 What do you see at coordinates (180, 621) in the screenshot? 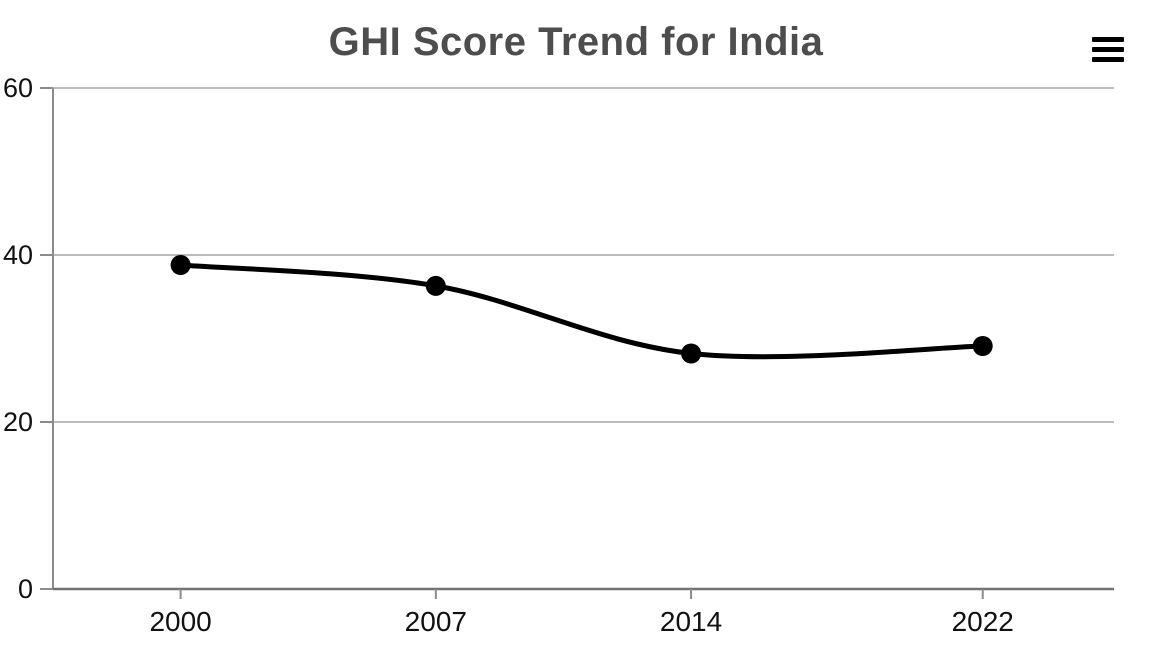
I see `x-tick-label: 2000` at bounding box center [180, 621].